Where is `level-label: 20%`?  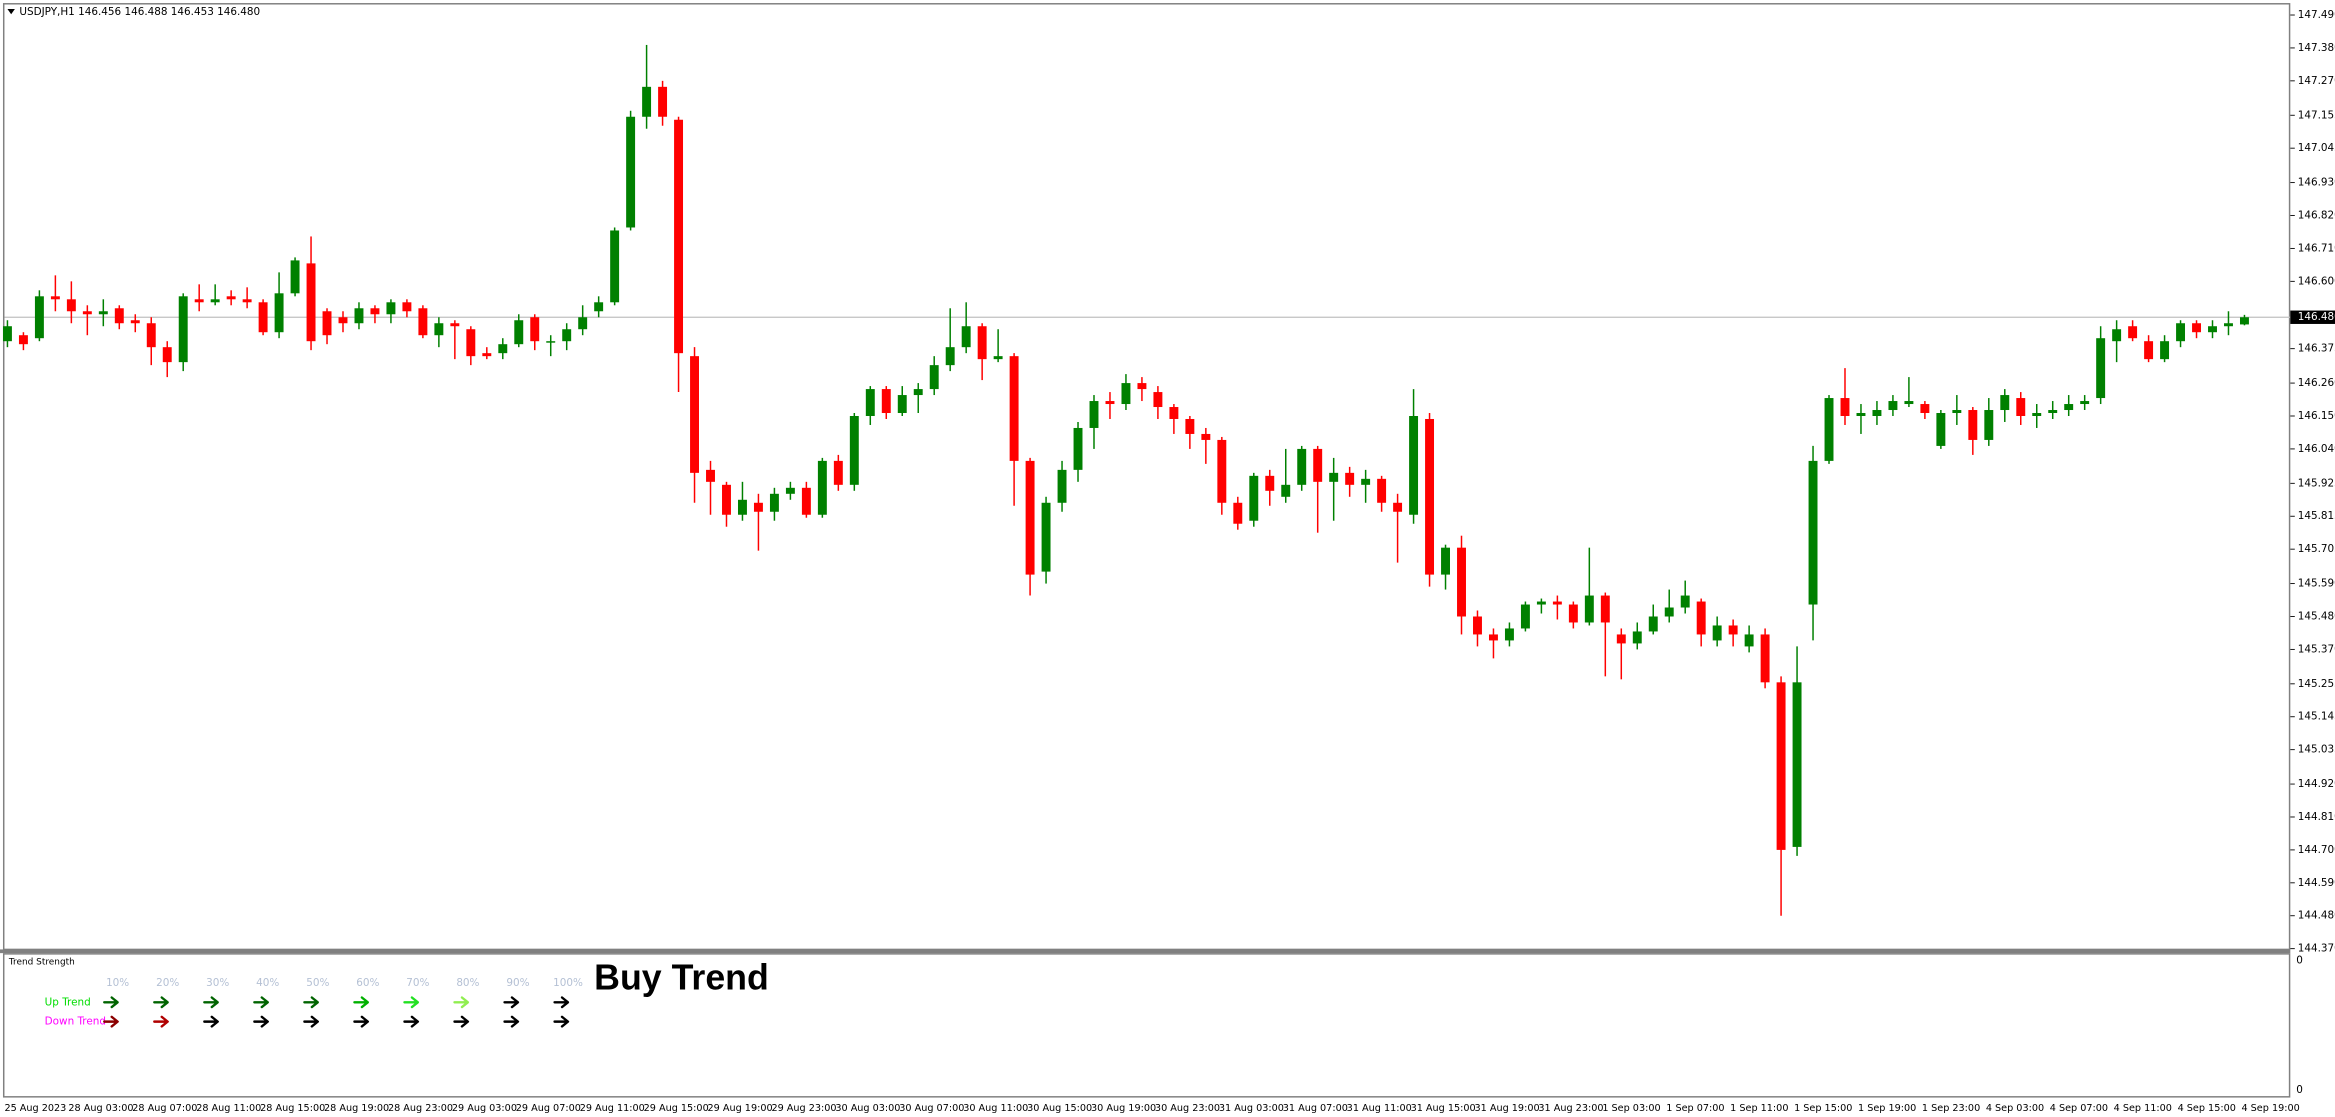 level-label: 20% is located at coordinates (167, 983).